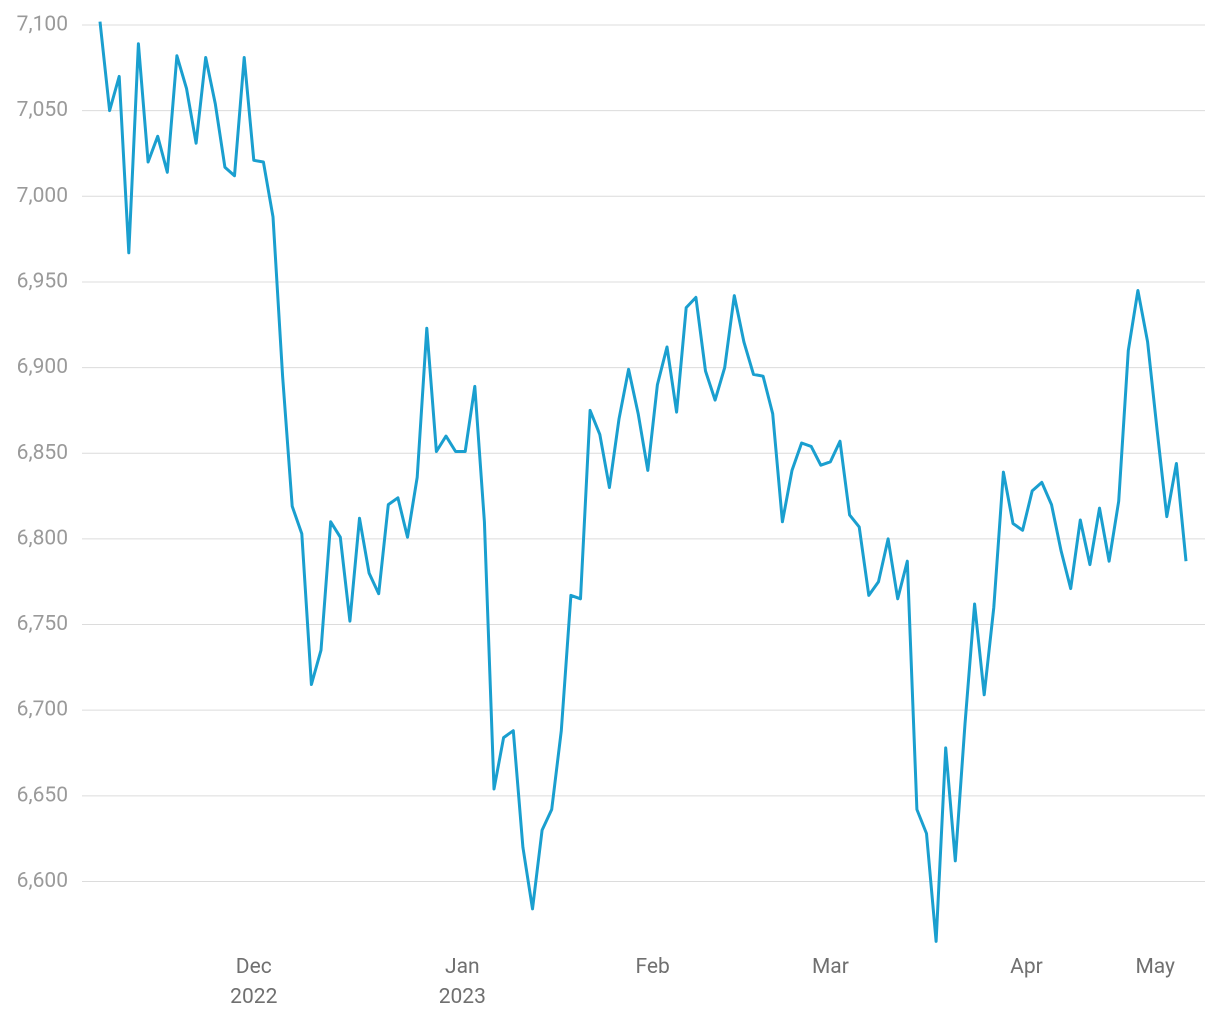  What do you see at coordinates (42, 538) in the screenshot?
I see `y-tick-label: 6,800` at bounding box center [42, 538].